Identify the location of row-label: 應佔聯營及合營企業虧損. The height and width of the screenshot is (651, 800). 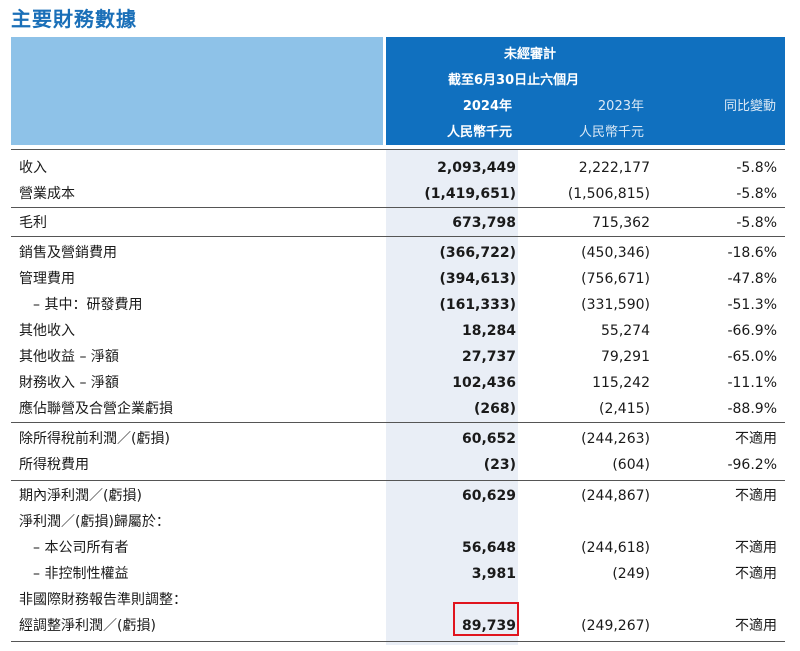
(96, 409).